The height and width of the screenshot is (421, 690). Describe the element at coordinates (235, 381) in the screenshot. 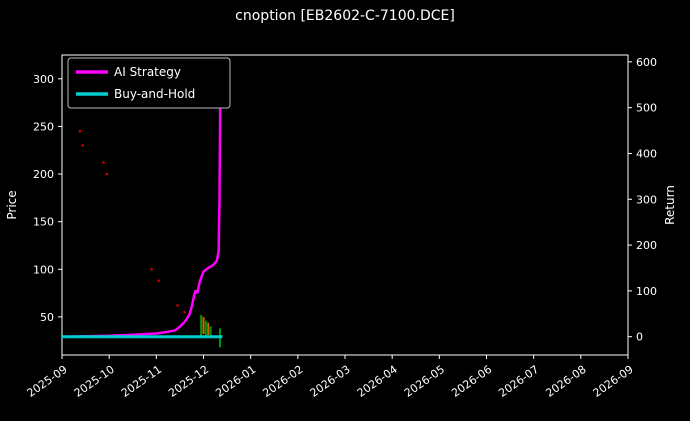

I see `x-tick-label: 2026-01` at that location.